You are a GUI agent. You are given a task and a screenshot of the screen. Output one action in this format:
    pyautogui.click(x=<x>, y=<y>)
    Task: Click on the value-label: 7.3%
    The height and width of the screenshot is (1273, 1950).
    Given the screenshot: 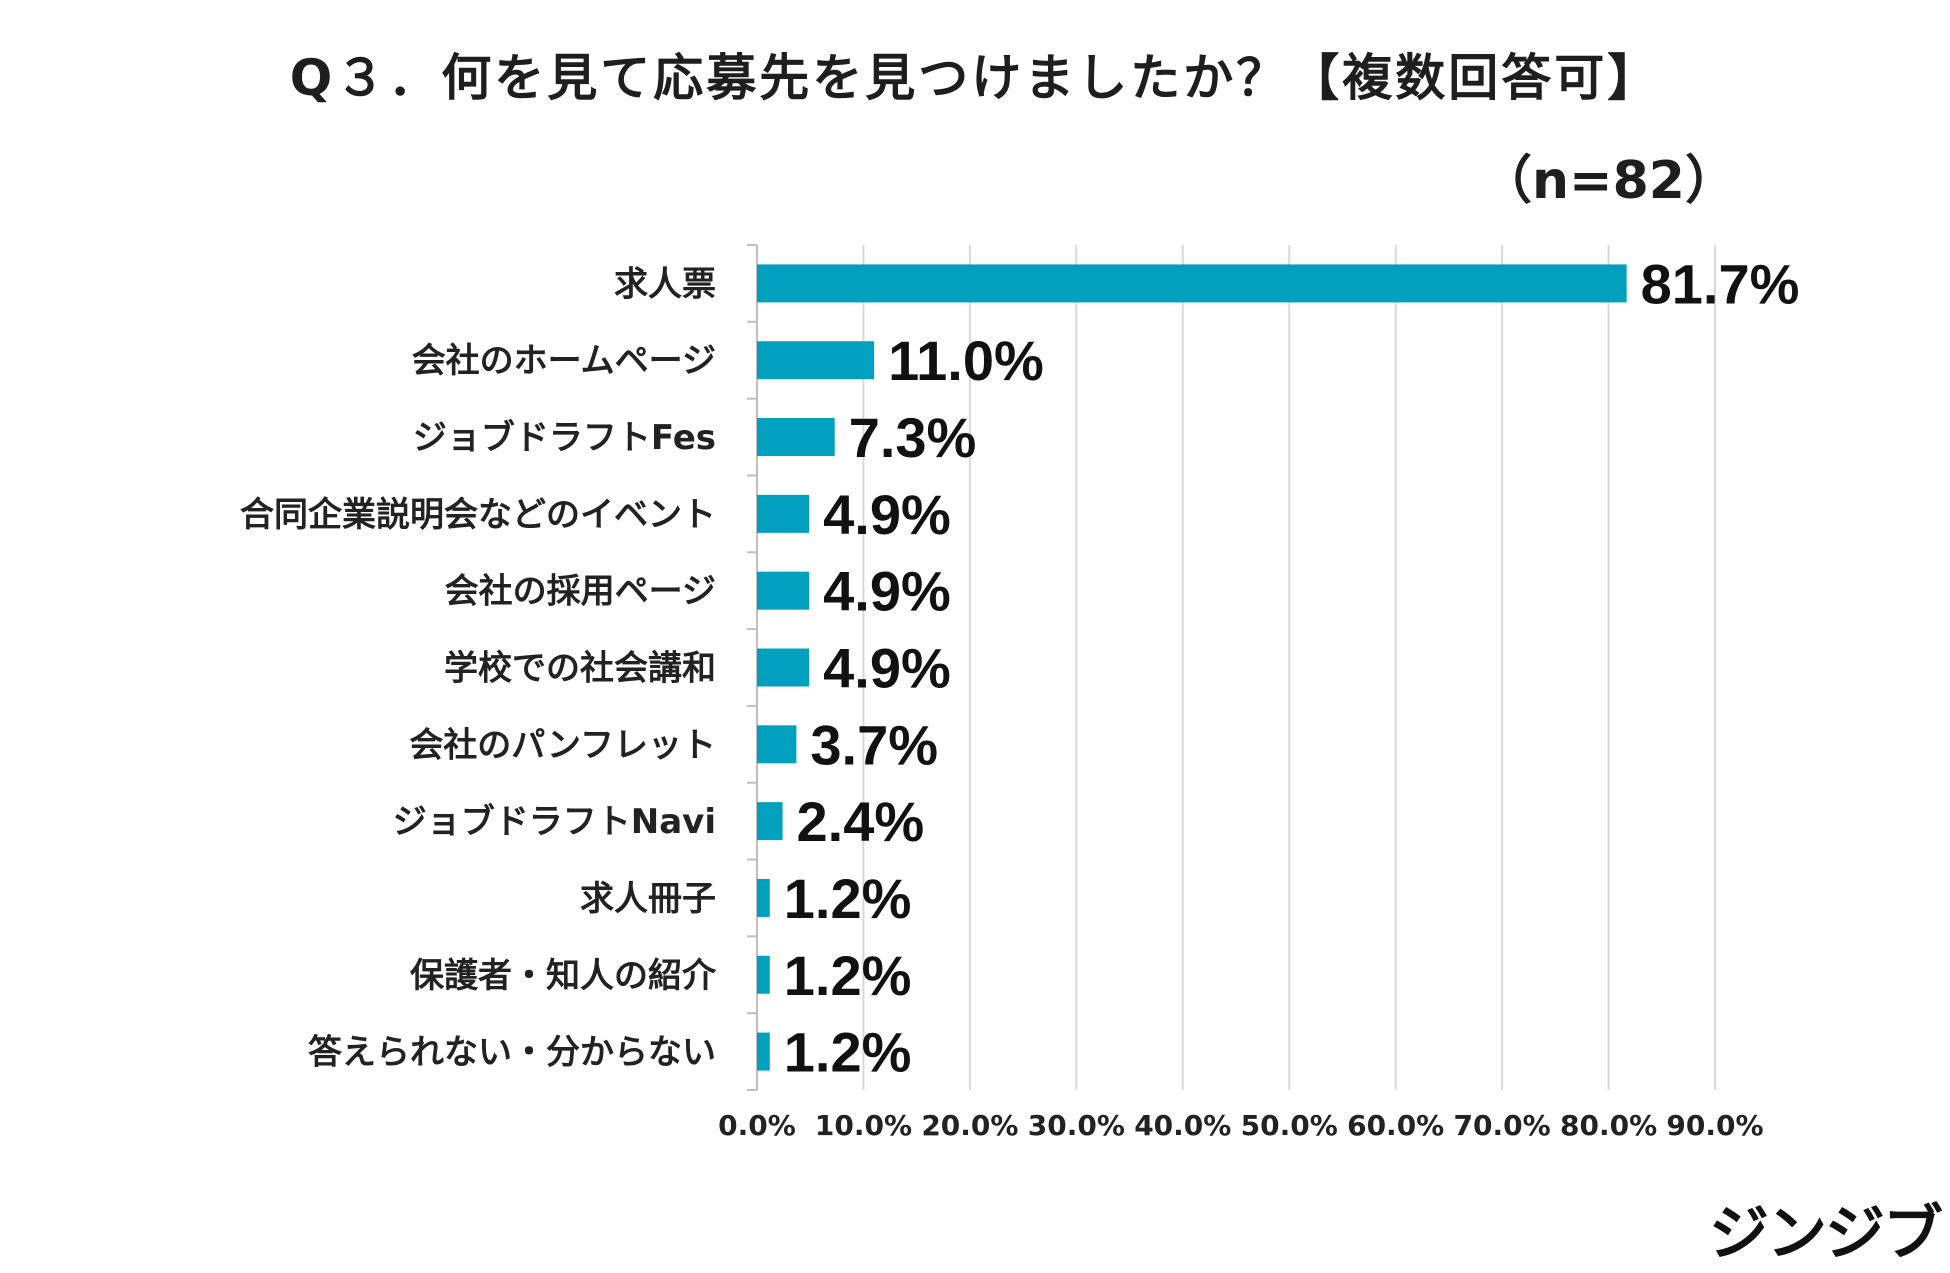 What is the action you would take?
    pyautogui.click(x=913, y=437)
    